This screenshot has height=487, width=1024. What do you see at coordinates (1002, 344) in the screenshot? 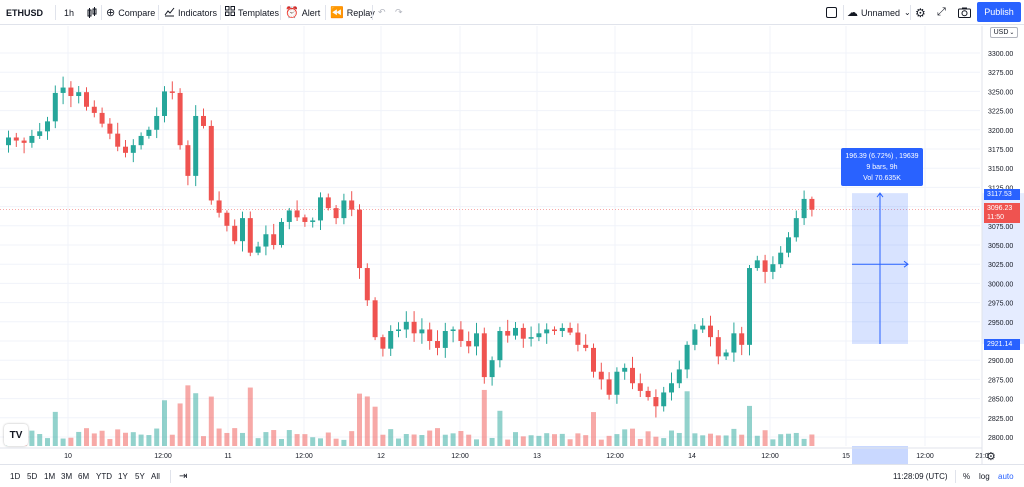
I see `measure-low-label: 2921.14` at bounding box center [1002, 344].